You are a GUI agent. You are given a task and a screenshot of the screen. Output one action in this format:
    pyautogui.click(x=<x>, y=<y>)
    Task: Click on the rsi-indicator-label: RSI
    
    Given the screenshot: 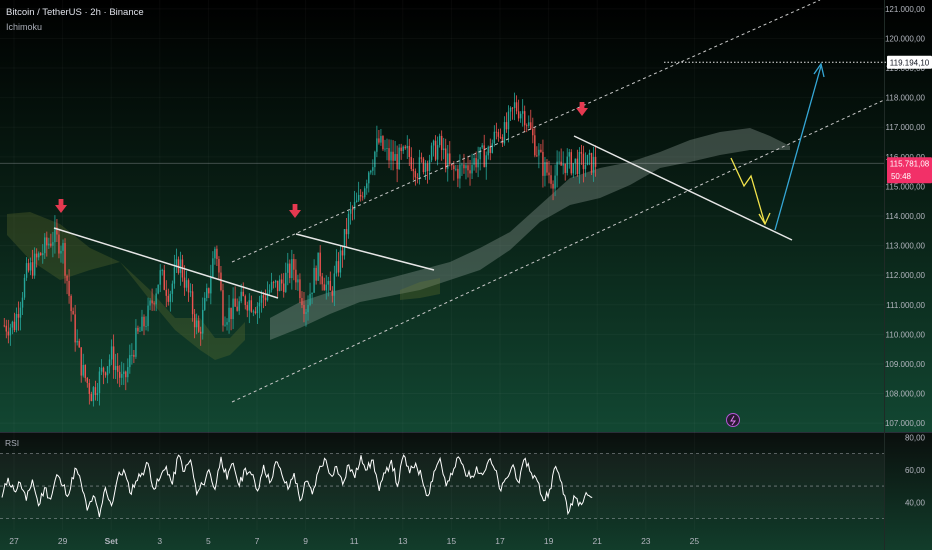 What is the action you would take?
    pyautogui.click(x=12, y=443)
    